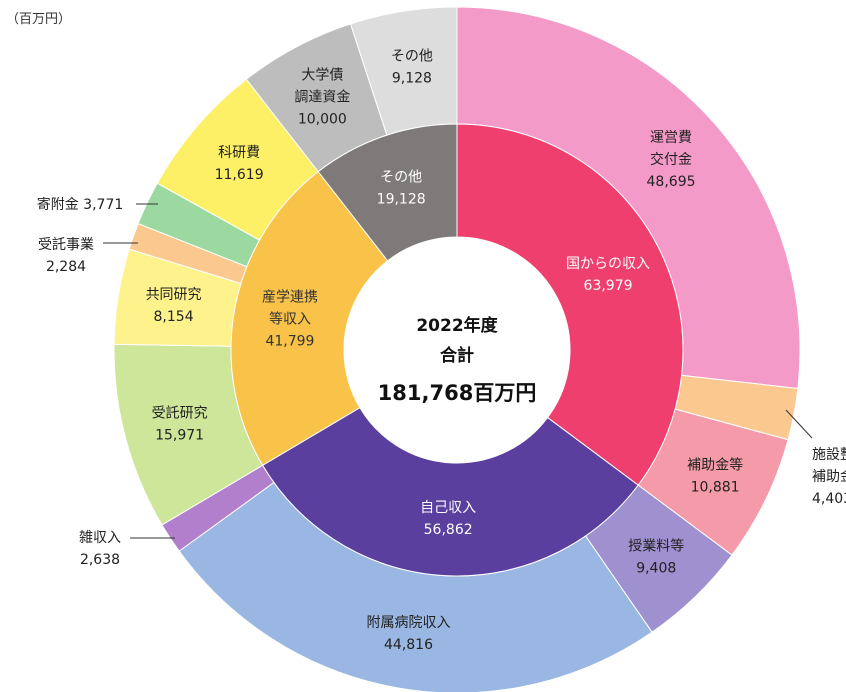 This screenshot has width=846, height=692. What do you see at coordinates (448, 508) in the screenshot?
I see `inner-label-自己収入-line-0: 自己収入` at bounding box center [448, 508].